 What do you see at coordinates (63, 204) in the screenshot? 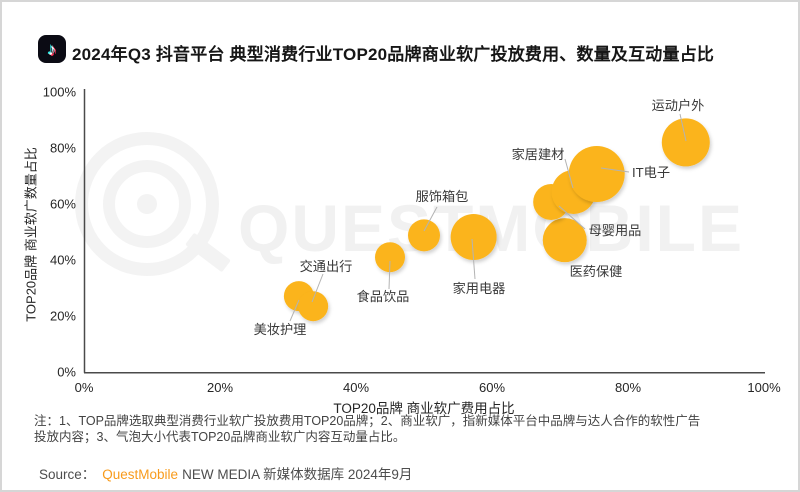
I see `y-tick-label: 60%` at bounding box center [63, 204].